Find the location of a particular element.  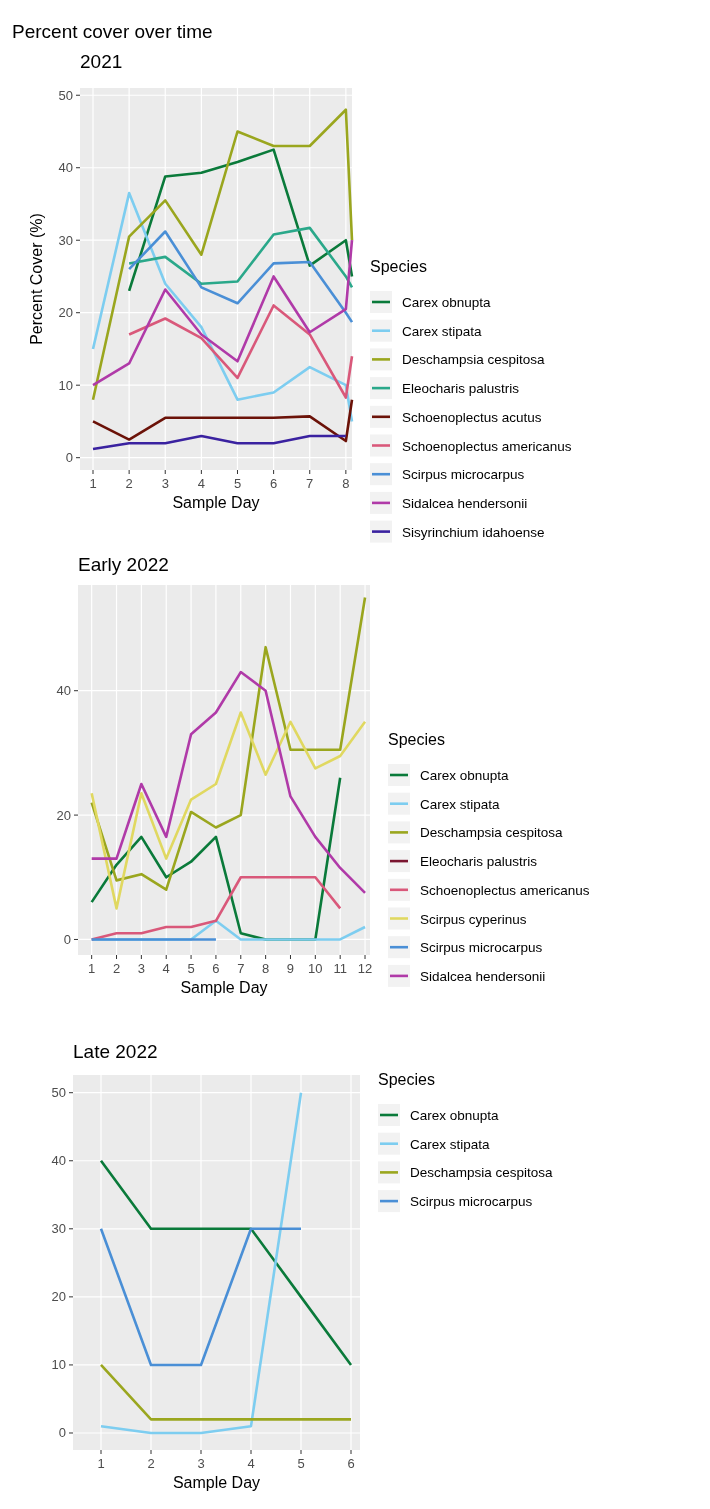

chart-title: Percent cover over time is located at coordinates (112, 31).